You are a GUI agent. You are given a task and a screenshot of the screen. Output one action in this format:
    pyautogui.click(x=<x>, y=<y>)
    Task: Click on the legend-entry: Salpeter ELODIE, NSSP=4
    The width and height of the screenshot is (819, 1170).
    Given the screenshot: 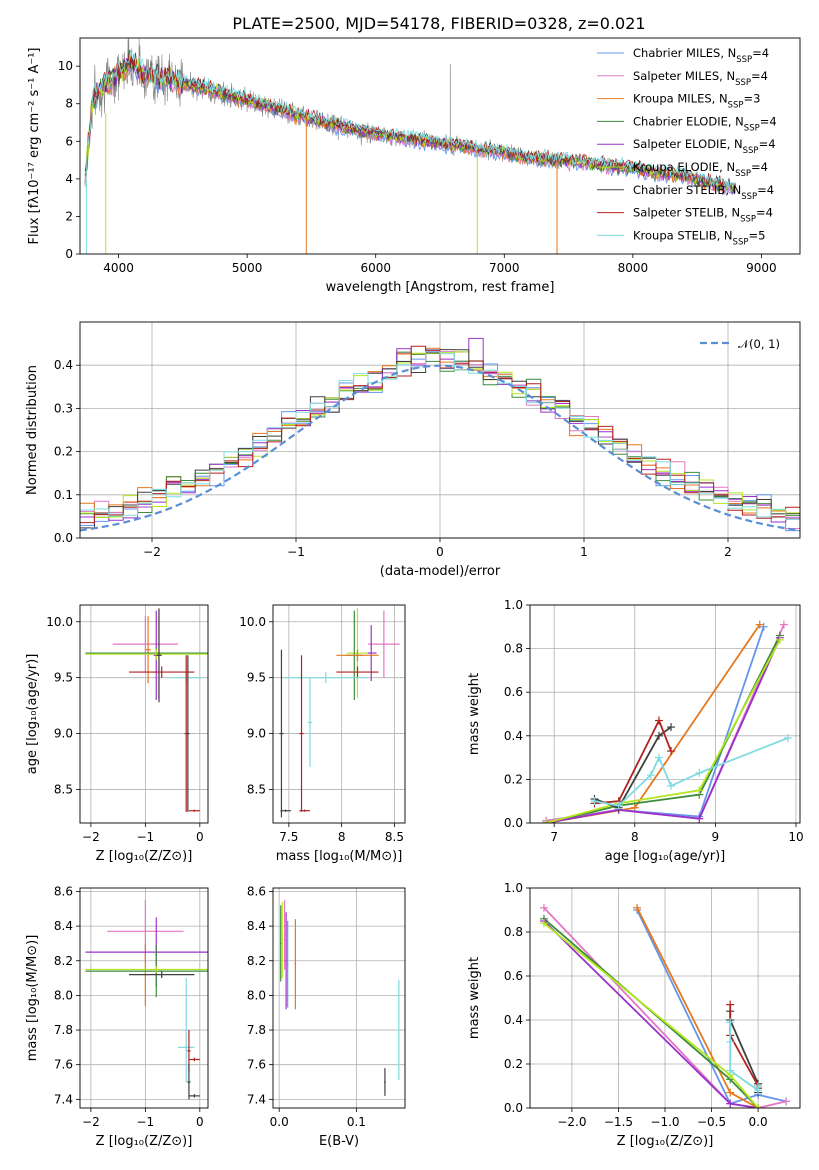 What is the action you would take?
    pyautogui.click(x=704, y=146)
    